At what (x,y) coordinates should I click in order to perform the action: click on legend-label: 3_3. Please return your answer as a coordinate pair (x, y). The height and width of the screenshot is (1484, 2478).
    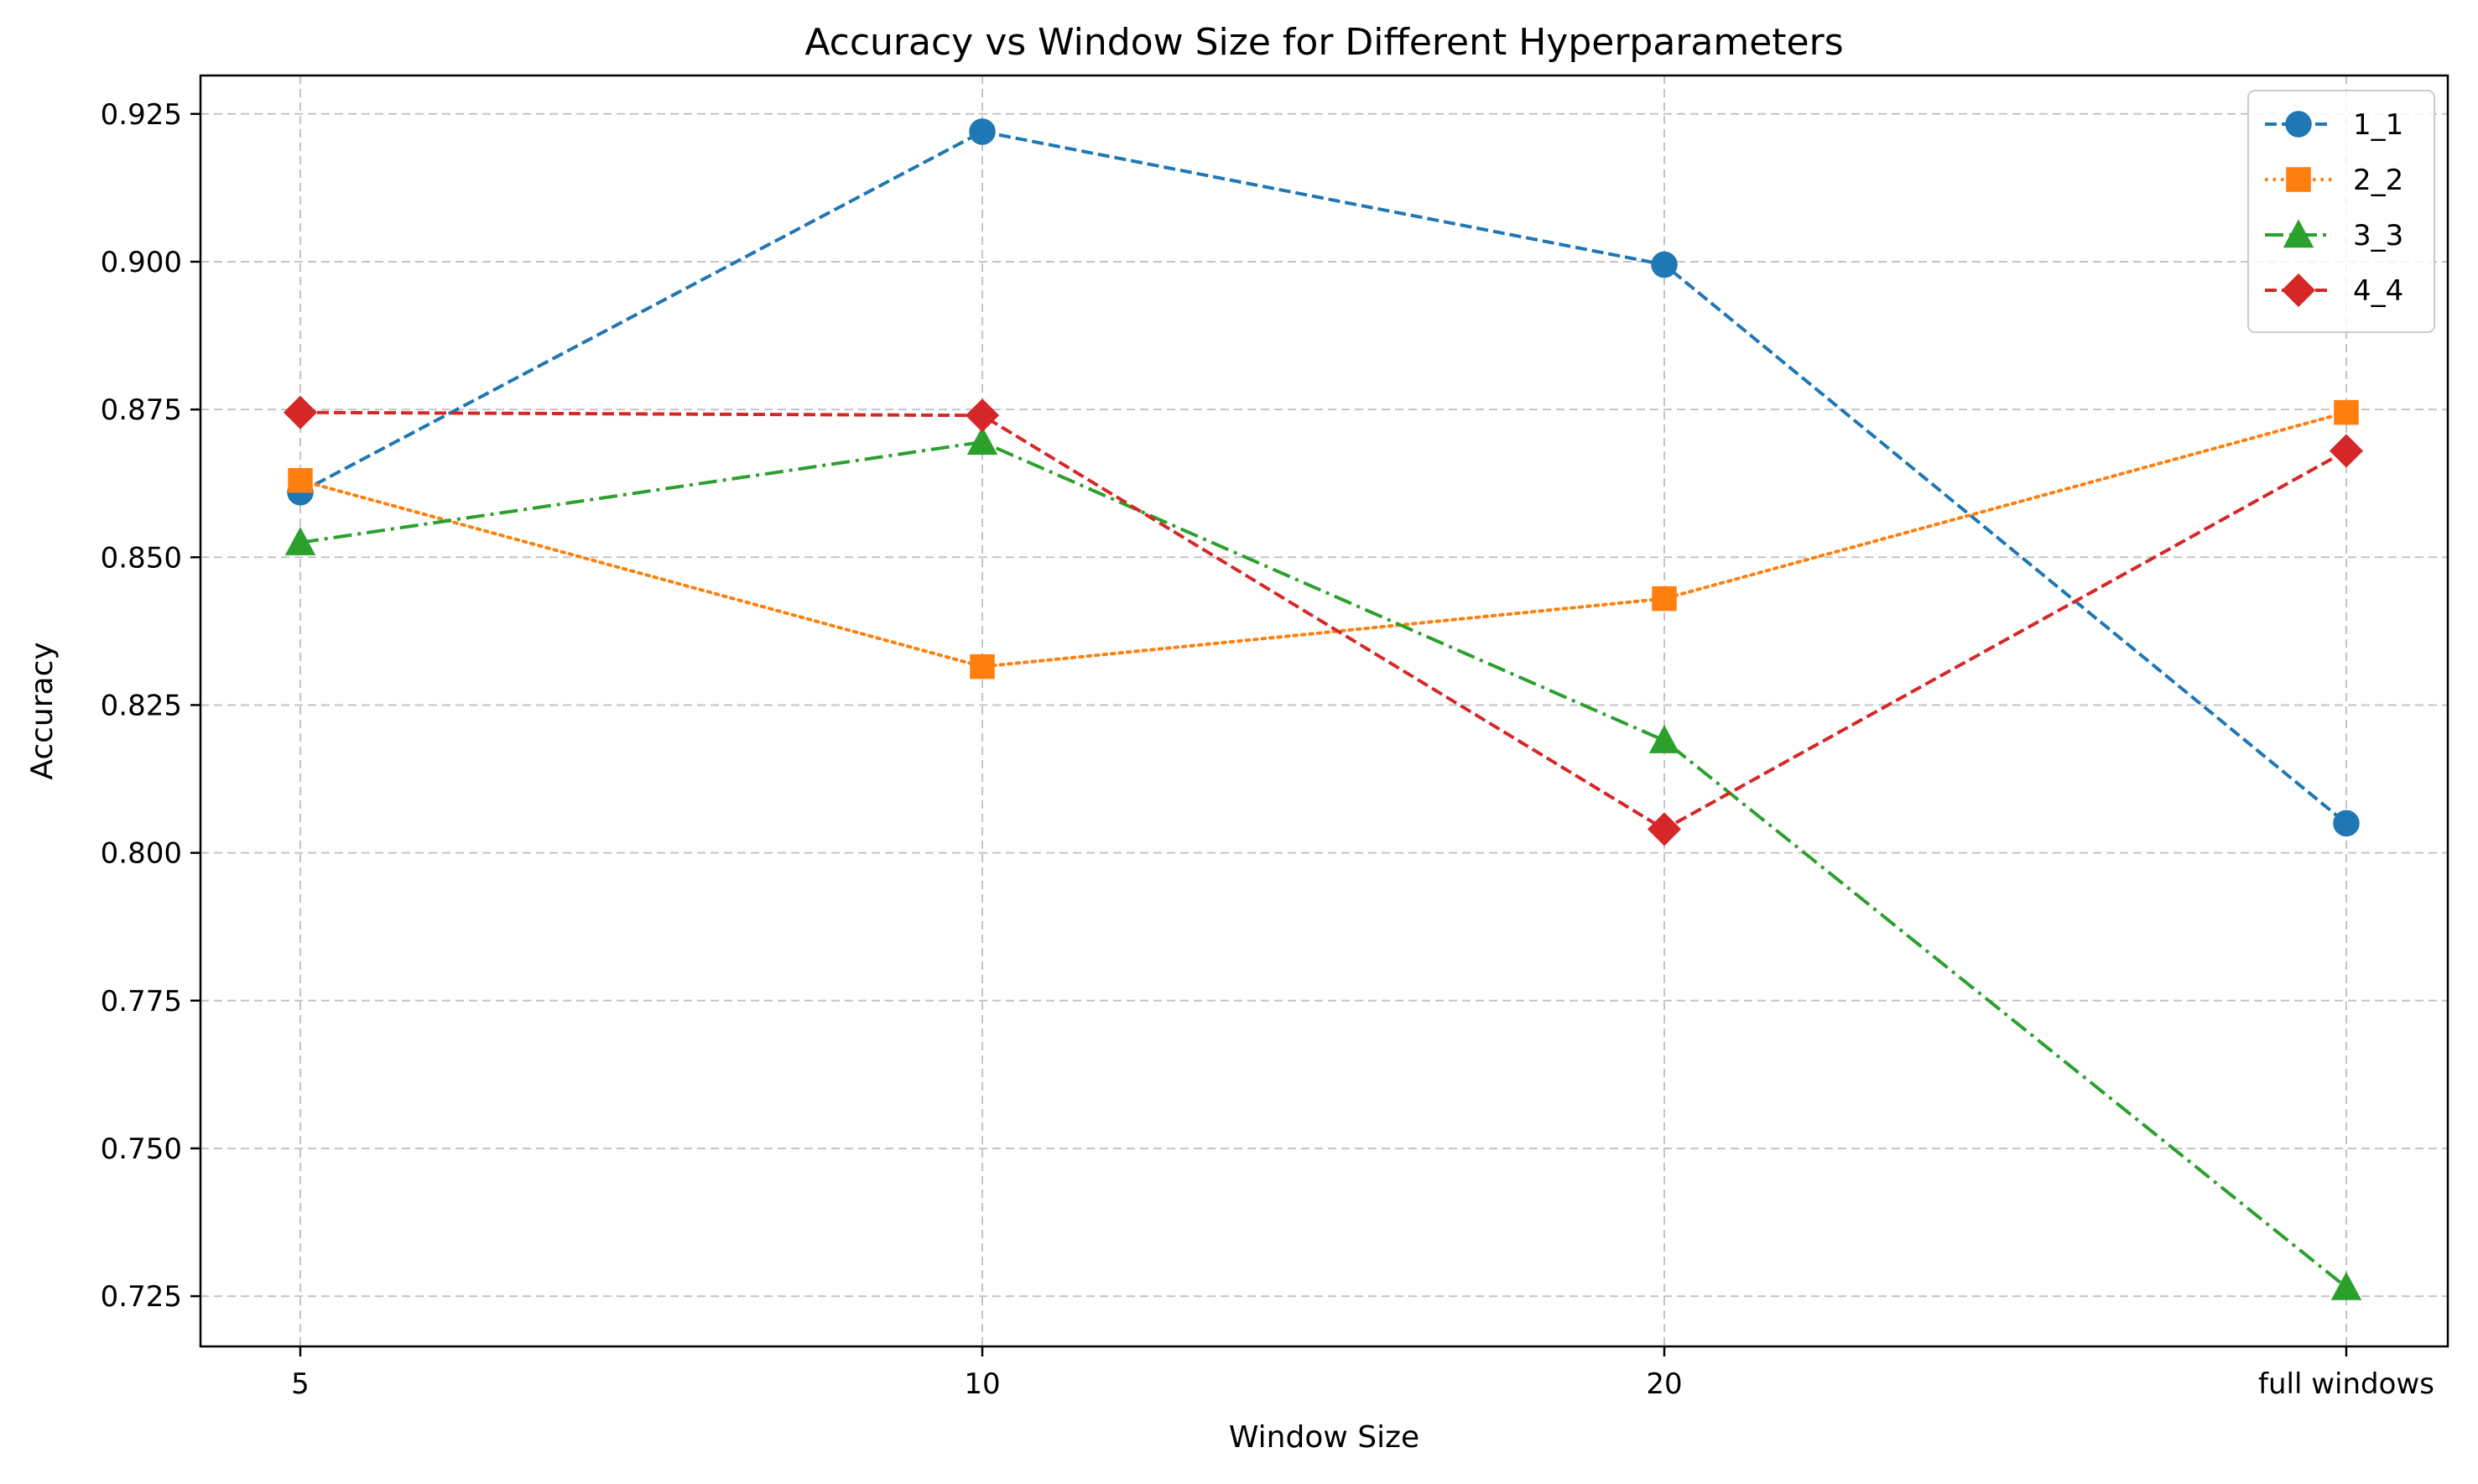
    Looking at the image, I should click on (2378, 236).